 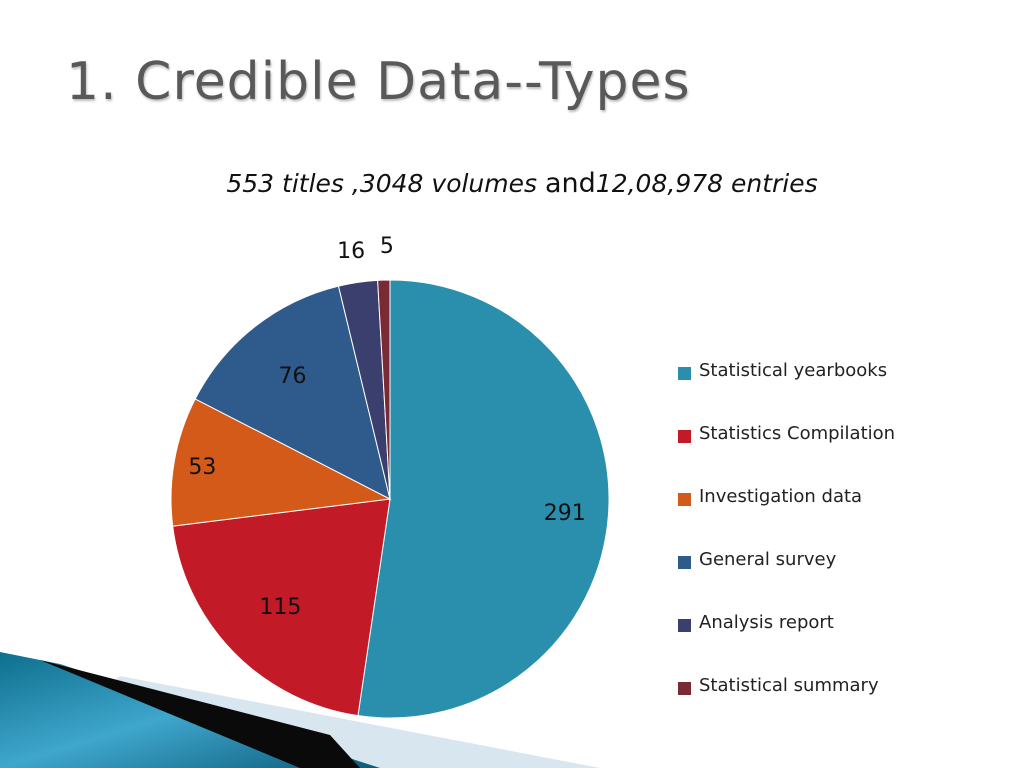 I want to click on legend-label: Statistical yearbooks, so click(x=793, y=370).